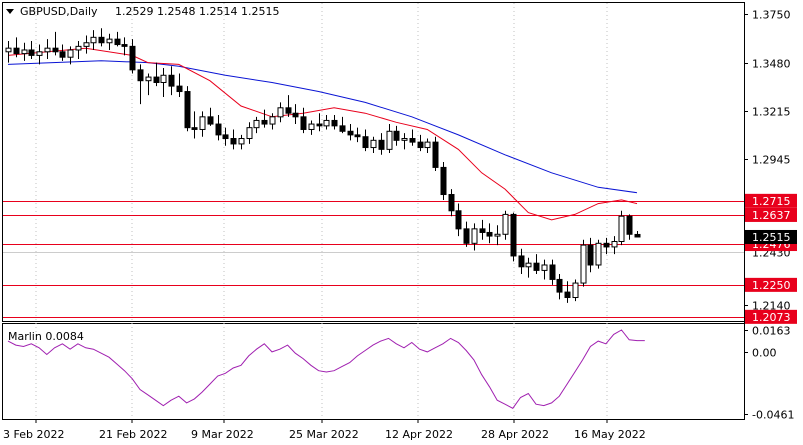  What do you see at coordinates (133, 434) in the screenshot?
I see `time-tick-label: 21 Feb 2022` at bounding box center [133, 434].